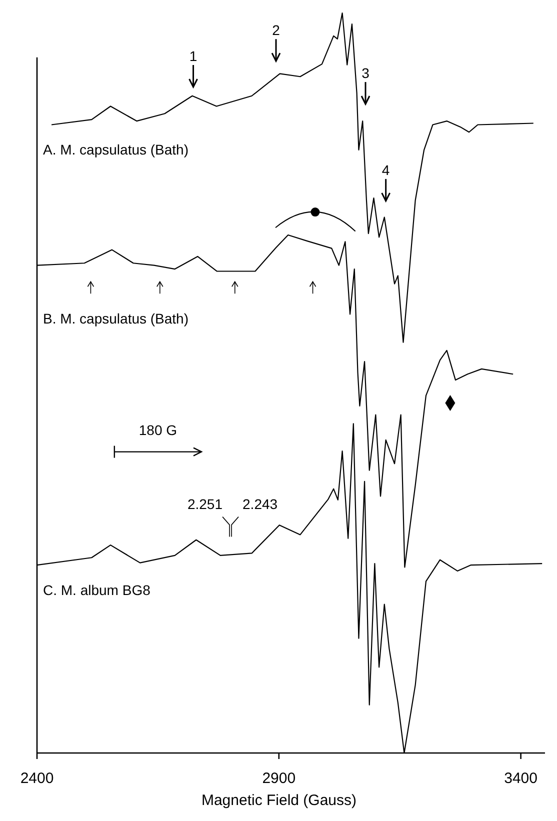  Describe the element at coordinates (276, 30) in the screenshot. I see `annotation: 2` at that location.